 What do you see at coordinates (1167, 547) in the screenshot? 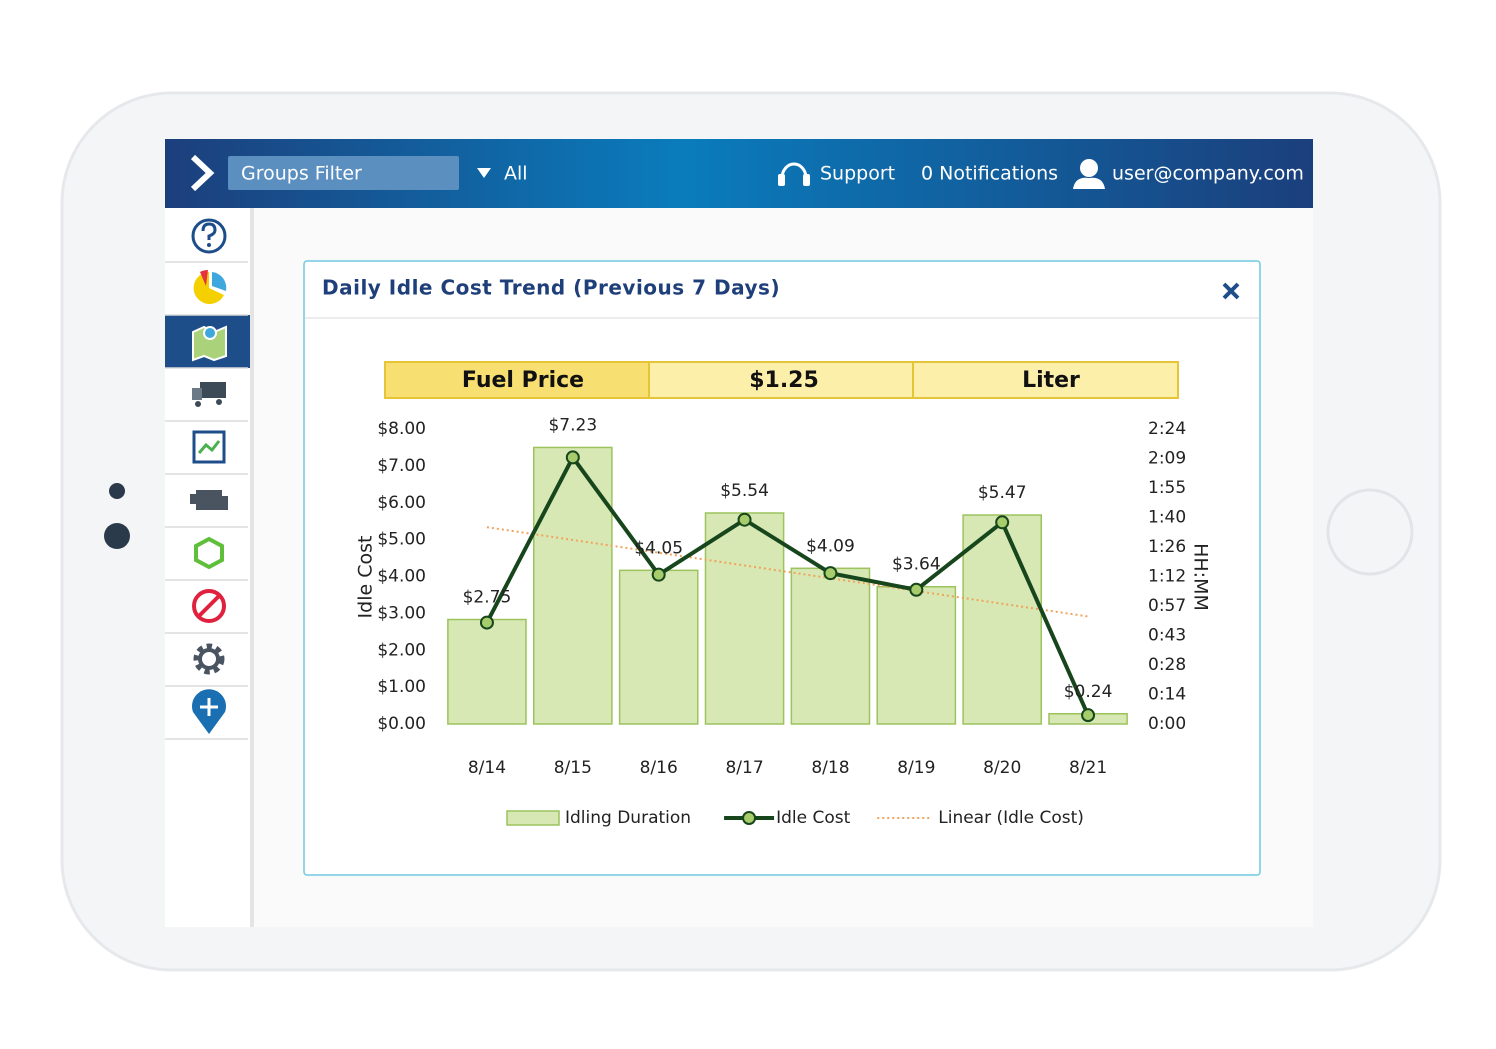
I see `y2-tick-label: 1:26` at bounding box center [1167, 547].